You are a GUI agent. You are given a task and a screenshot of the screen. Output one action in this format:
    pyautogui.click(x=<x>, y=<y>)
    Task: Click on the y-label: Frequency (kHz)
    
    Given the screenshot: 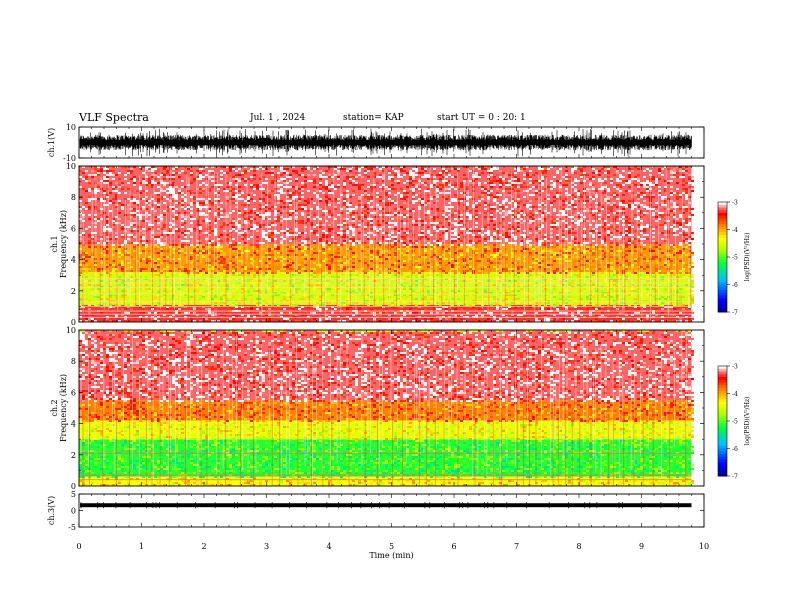 What is the action you would take?
    pyautogui.click(x=63, y=244)
    